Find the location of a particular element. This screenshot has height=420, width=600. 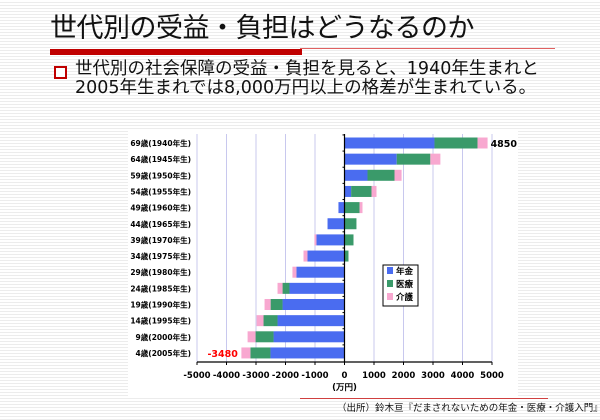

x-tick-label: -3000 is located at coordinates (255, 376).